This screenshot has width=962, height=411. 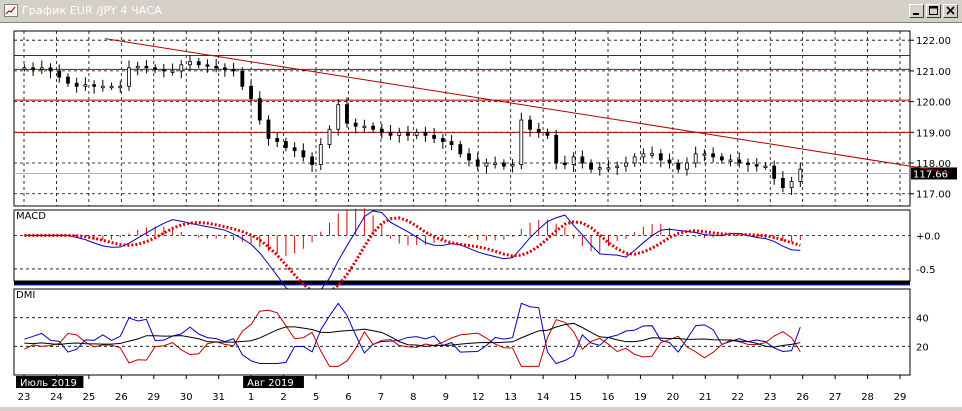 I want to click on x-tick-label: 27, so click(x=835, y=397).